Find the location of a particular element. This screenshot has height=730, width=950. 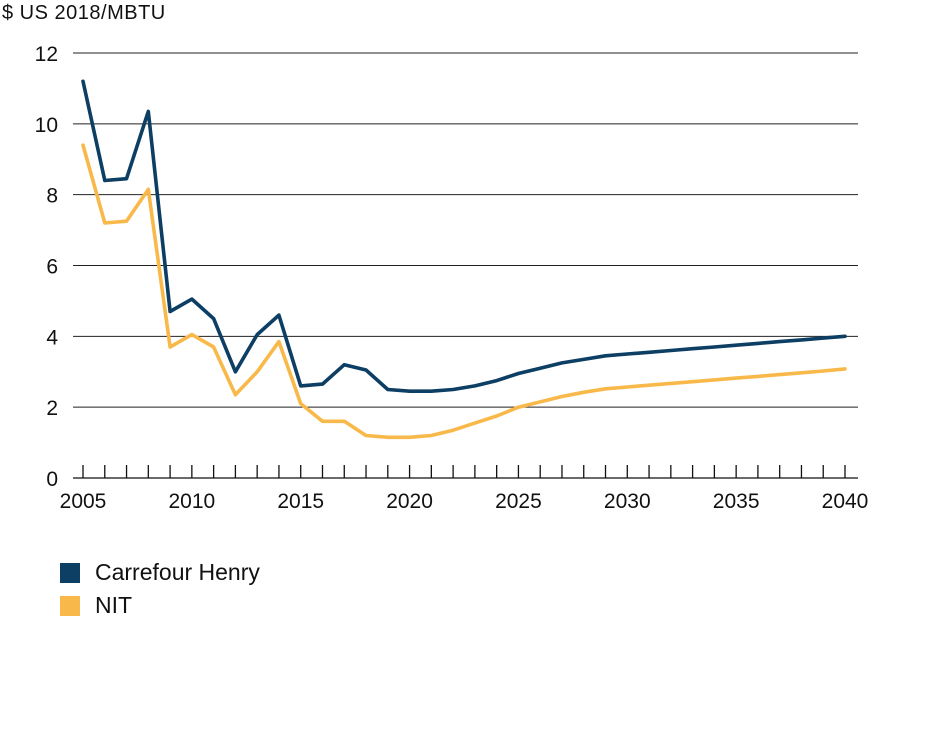

x-tick-label: 2025 is located at coordinates (518, 501).